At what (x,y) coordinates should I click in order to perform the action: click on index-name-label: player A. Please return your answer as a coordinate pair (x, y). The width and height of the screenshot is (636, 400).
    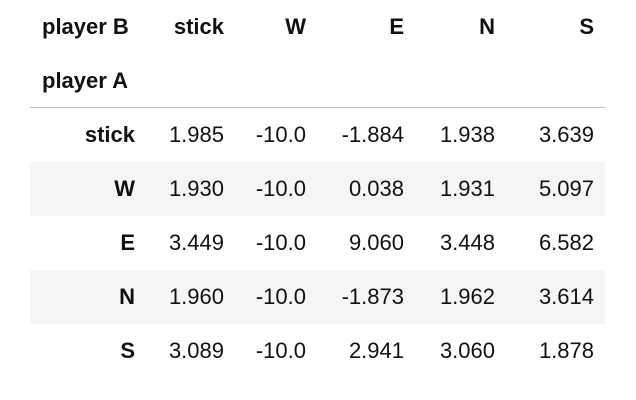
    Looking at the image, I should click on (88, 81).